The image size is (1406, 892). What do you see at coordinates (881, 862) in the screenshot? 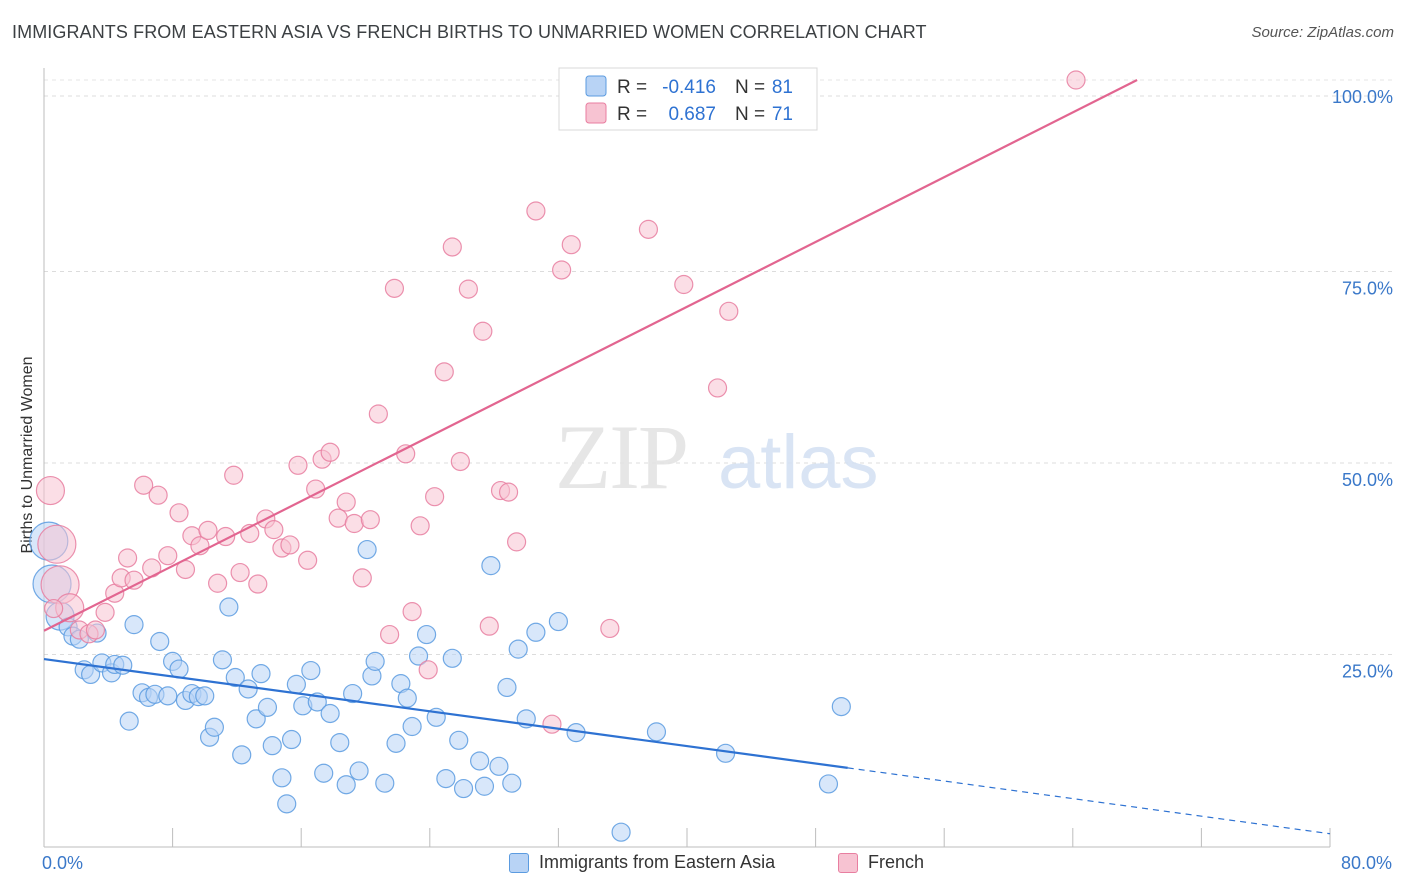
I see `legend-item-french: French` at bounding box center [881, 862].